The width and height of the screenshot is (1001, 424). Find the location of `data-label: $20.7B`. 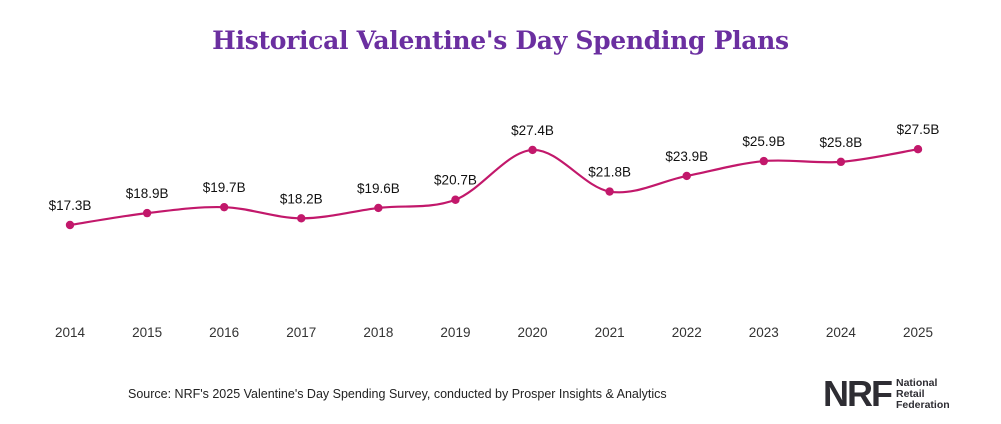

data-label: $20.7B is located at coordinates (455, 180).